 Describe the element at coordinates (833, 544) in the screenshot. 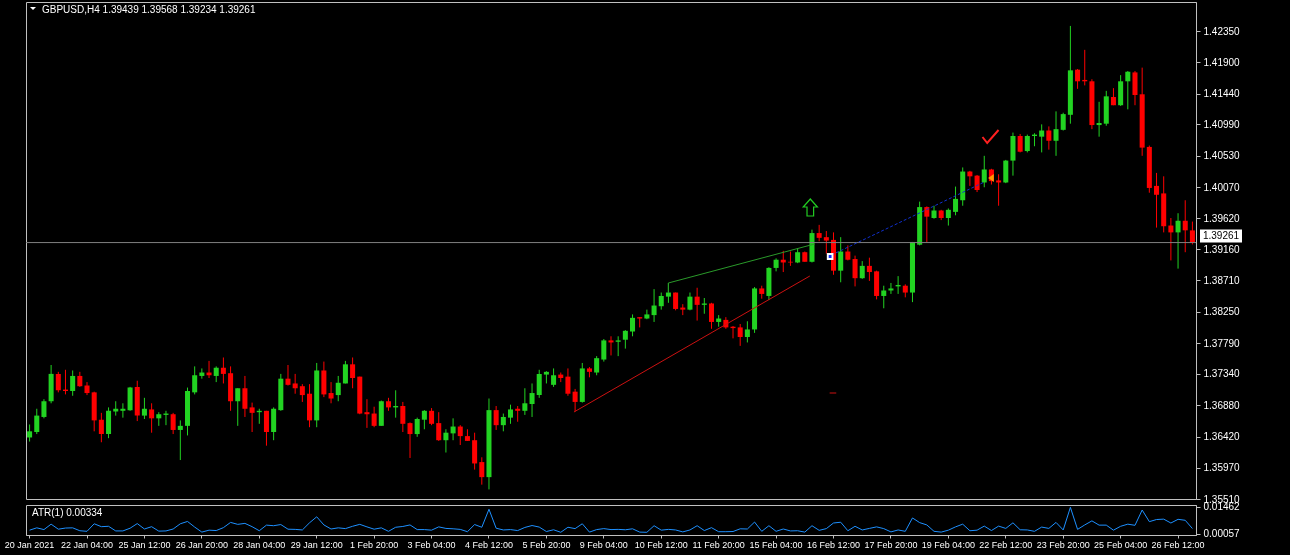

I see `x-tick-label: 16 Feb 12:00` at that location.